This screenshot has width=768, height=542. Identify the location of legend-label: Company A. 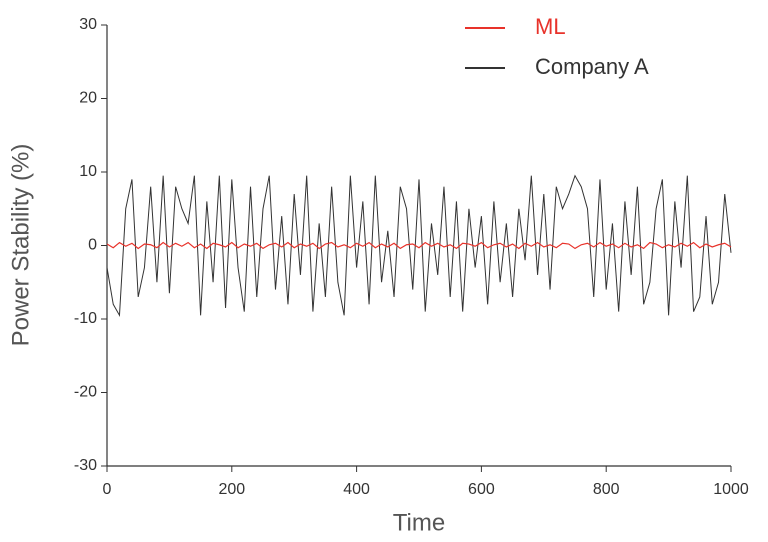
(592, 66).